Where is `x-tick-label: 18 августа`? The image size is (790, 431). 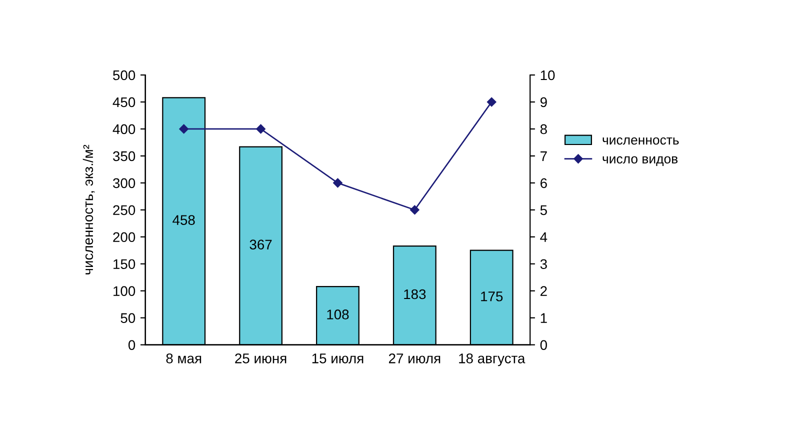
x-tick-label: 18 августа is located at coordinates (492, 360).